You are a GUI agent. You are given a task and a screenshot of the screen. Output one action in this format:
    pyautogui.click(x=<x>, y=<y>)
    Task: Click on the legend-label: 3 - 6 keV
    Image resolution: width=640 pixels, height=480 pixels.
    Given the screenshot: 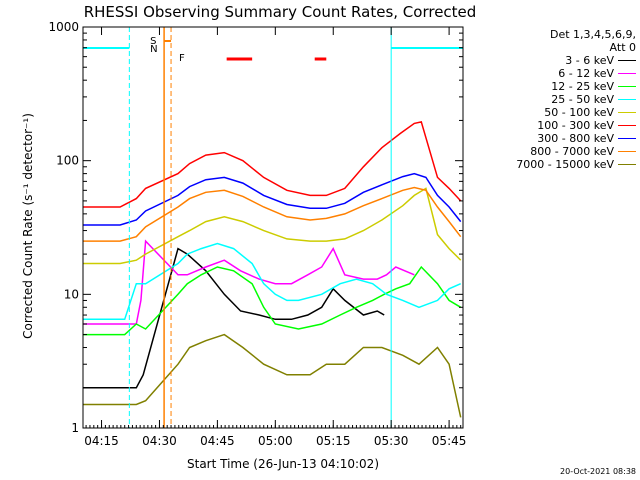 What is the action you would take?
    pyautogui.click(x=589, y=60)
    